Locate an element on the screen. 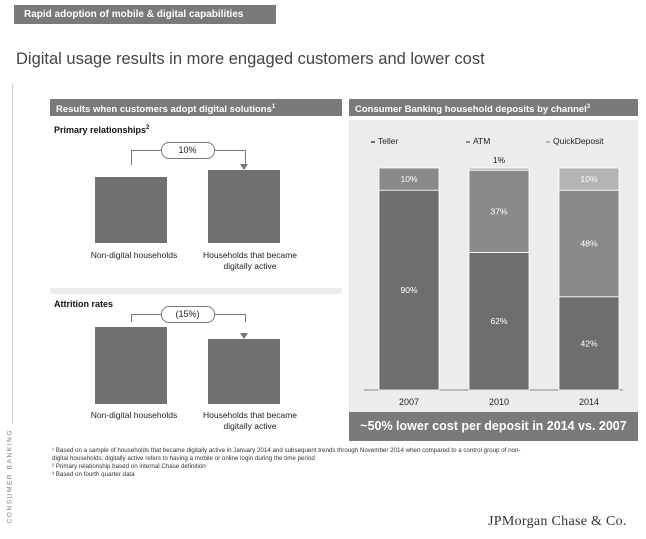  data-label: 90% is located at coordinates (408, 290).